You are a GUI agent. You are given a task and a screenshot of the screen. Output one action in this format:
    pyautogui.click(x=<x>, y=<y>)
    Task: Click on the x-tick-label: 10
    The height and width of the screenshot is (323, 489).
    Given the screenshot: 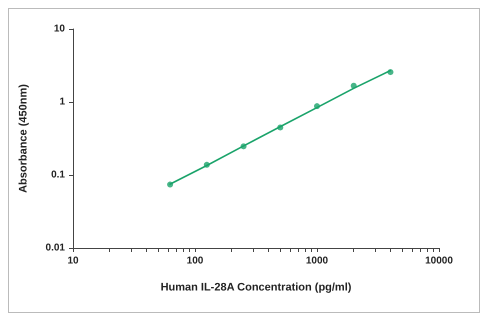 What is the action you would take?
    pyautogui.click(x=73, y=261)
    